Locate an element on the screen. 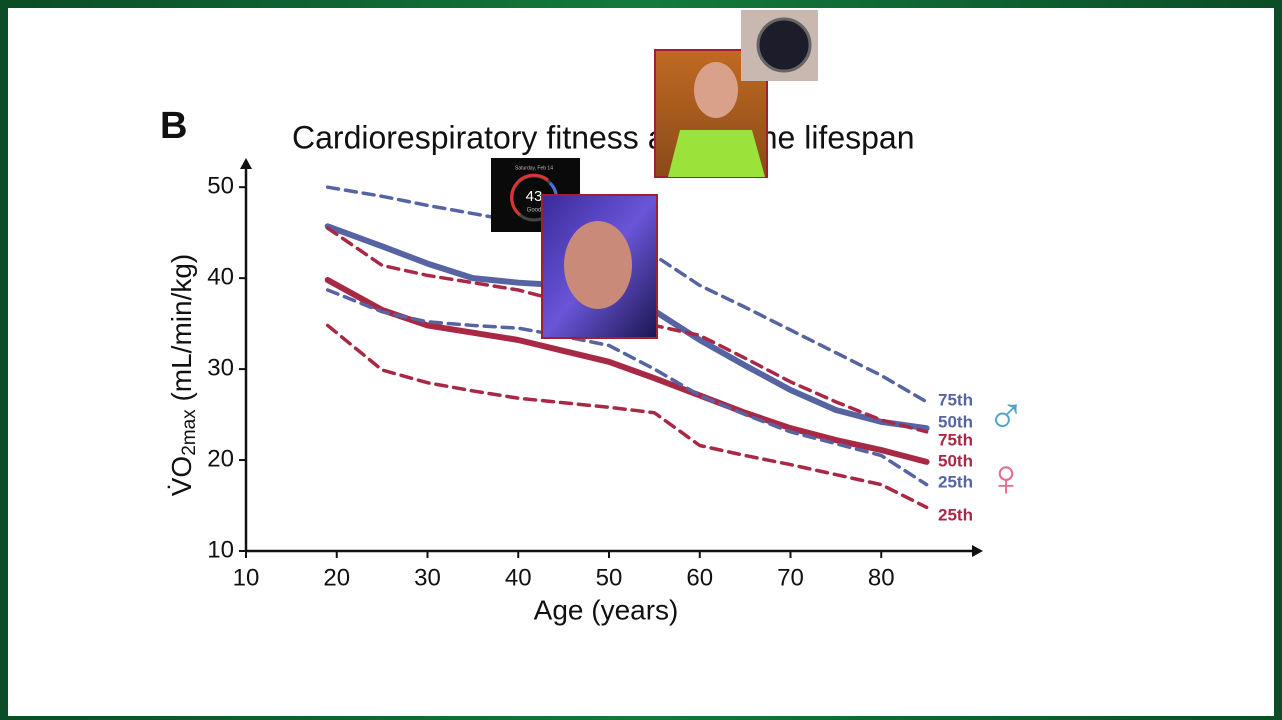 The width and height of the screenshot is (1282, 720). y-axis-label: V̇O2max (mL/min/kg) is located at coordinates (183, 375).